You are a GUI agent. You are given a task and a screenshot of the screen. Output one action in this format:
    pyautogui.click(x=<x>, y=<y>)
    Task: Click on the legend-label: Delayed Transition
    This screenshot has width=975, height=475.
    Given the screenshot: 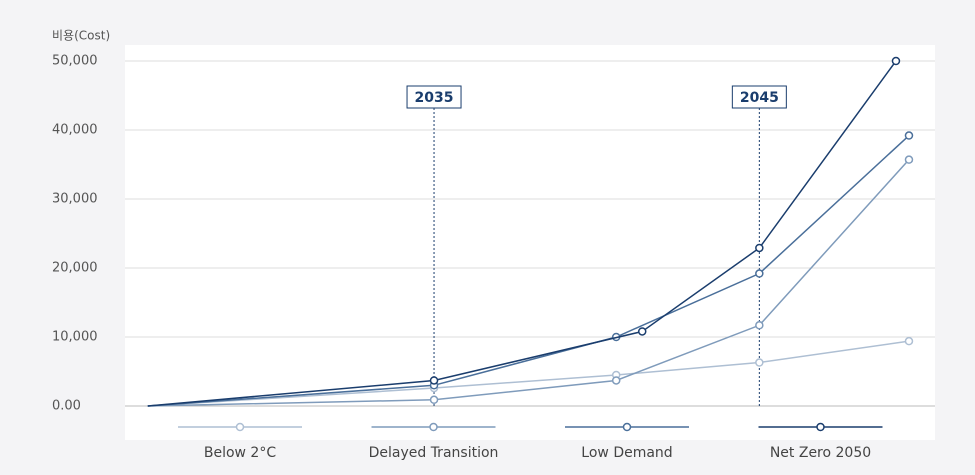 What is the action you would take?
    pyautogui.click(x=434, y=453)
    